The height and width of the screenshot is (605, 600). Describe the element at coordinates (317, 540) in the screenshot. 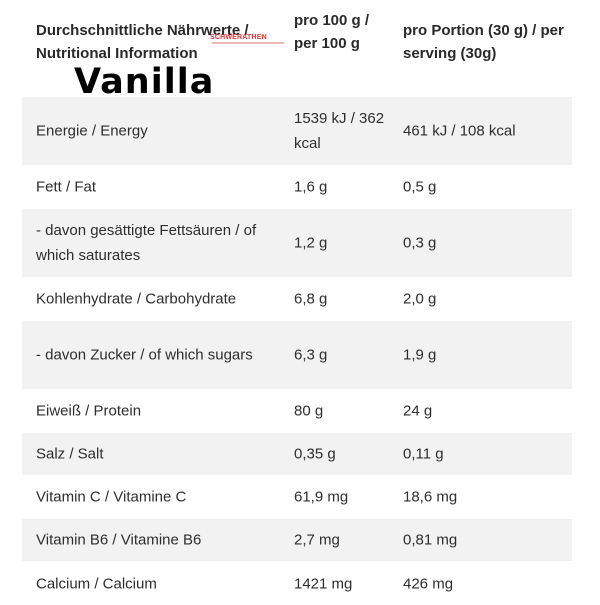

I see `value-per-100g: 2,7 mg` at that location.